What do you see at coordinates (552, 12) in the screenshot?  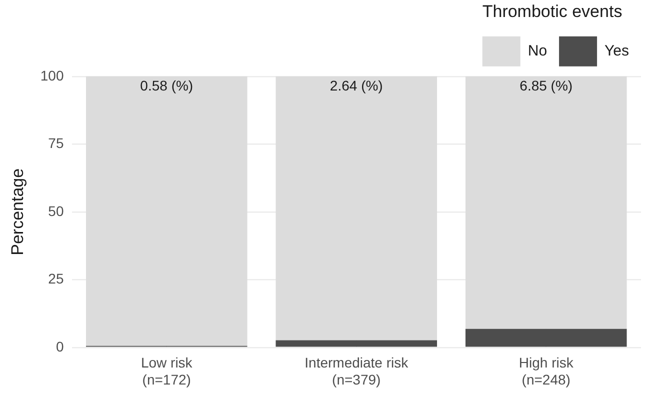 I see `legend-title: Thrombotic events` at bounding box center [552, 12].